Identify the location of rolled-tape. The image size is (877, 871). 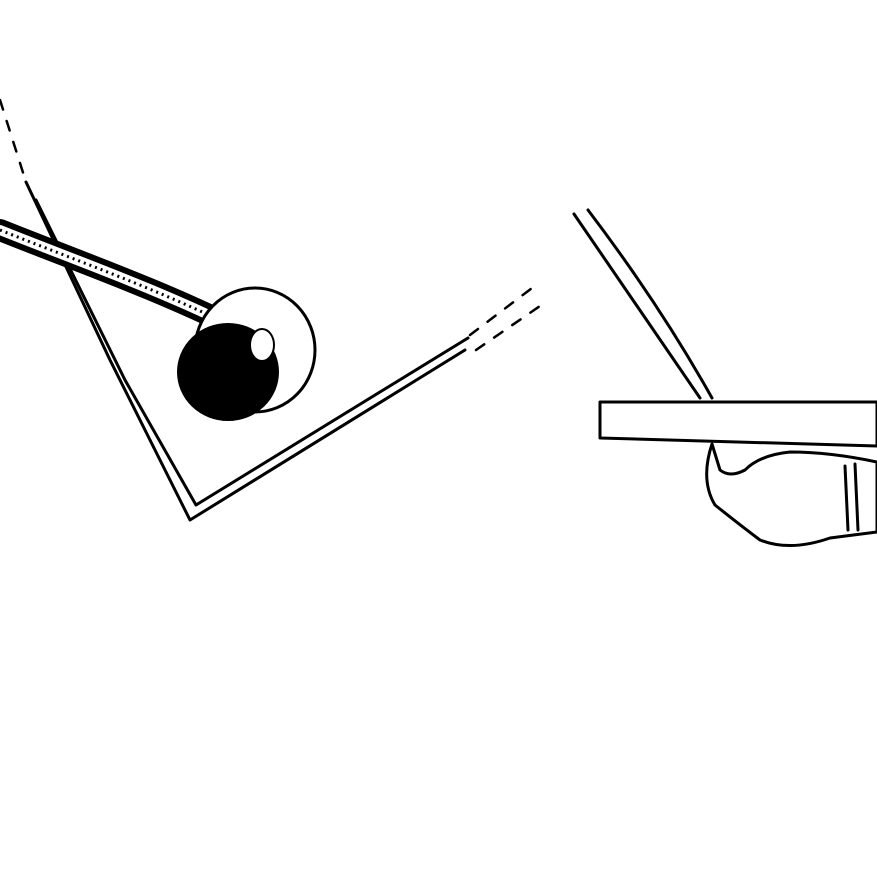
(247, 353).